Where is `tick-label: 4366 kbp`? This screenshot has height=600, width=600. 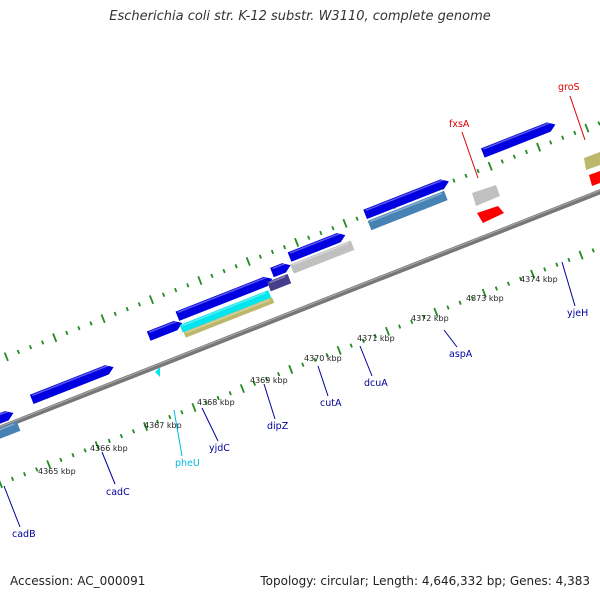 tick-label: 4366 kbp is located at coordinates (109, 448).